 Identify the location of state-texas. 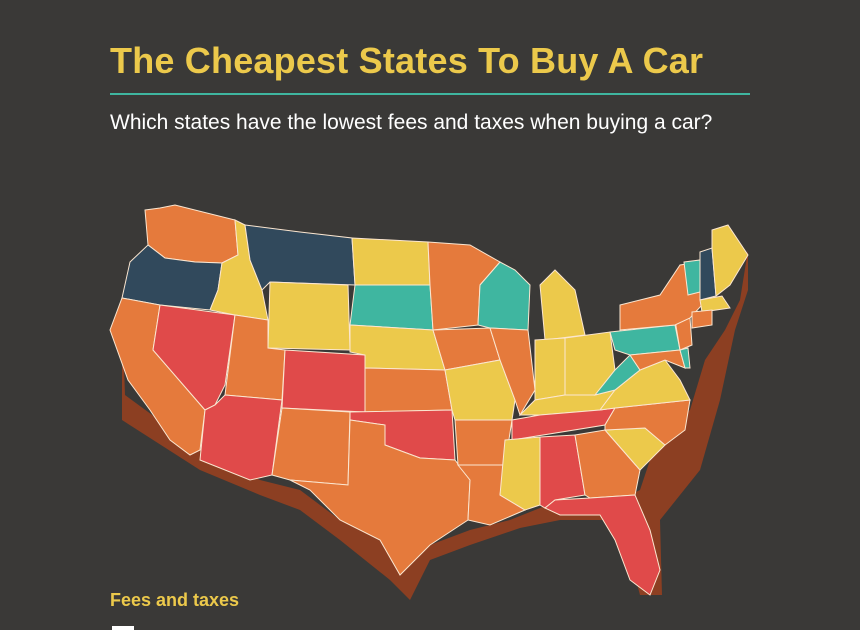
(380, 497).